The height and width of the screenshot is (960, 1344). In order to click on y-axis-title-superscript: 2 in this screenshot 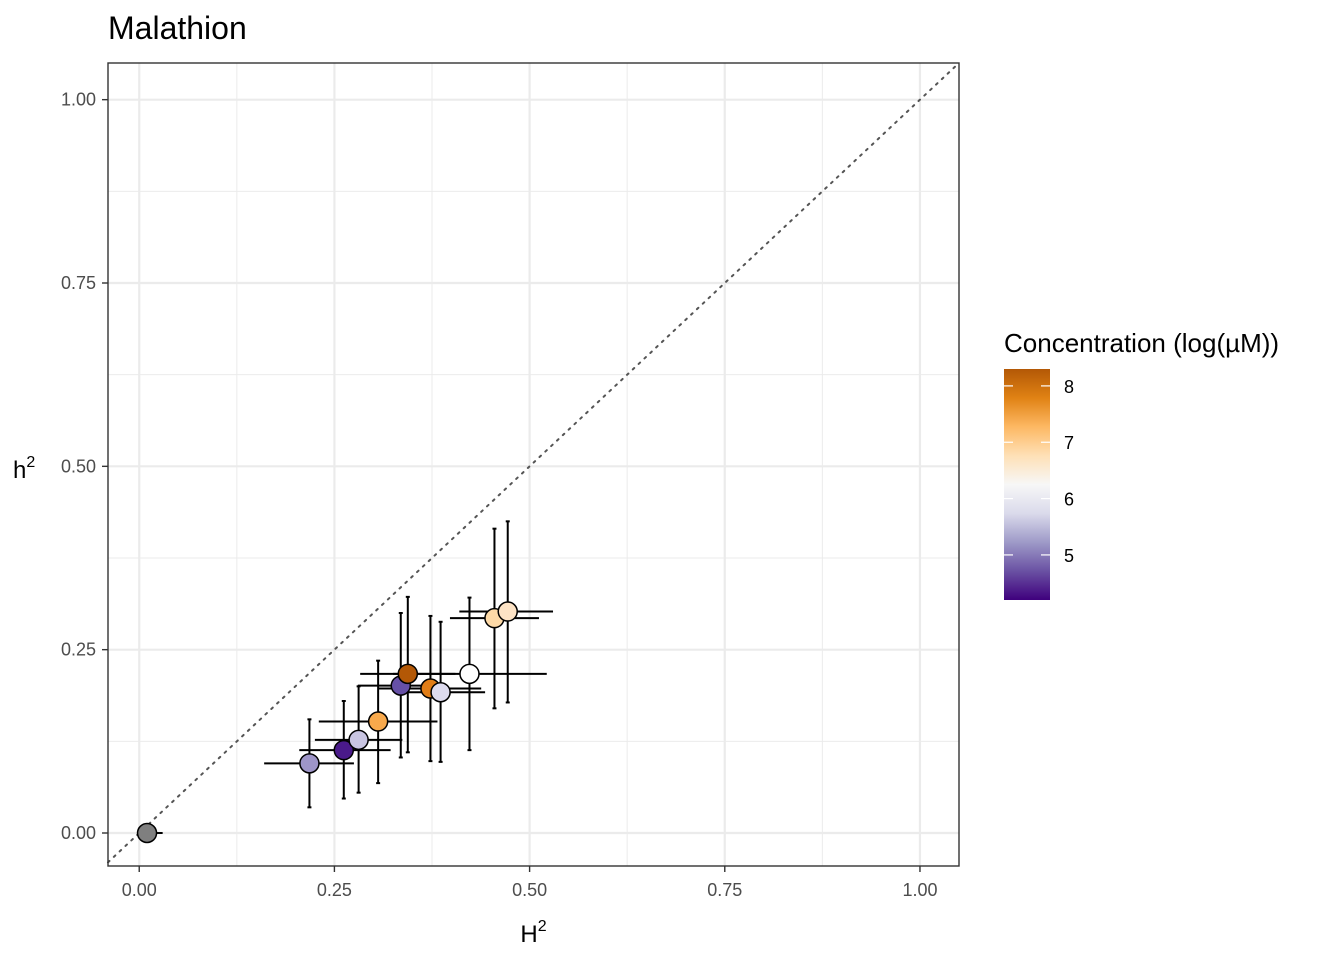, I will do `click(30, 462)`.